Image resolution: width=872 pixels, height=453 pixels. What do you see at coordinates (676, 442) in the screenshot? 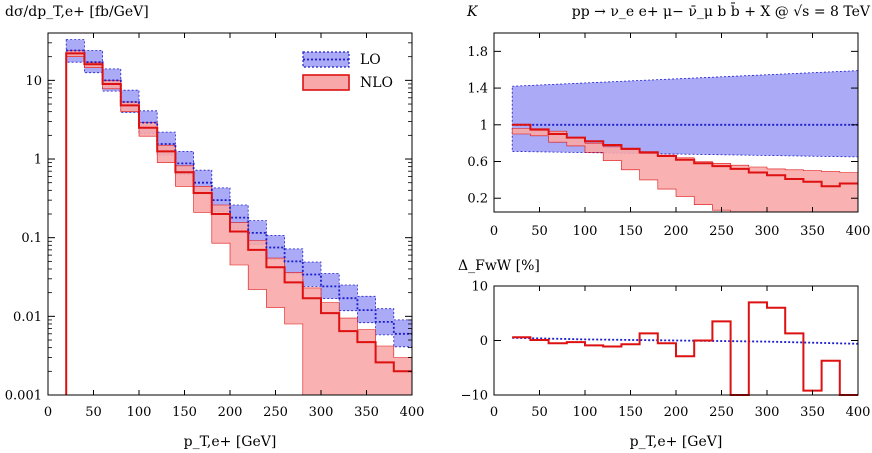
I see `fww-x-axis-label: p_T,e+ [GeV]` at bounding box center [676, 442].